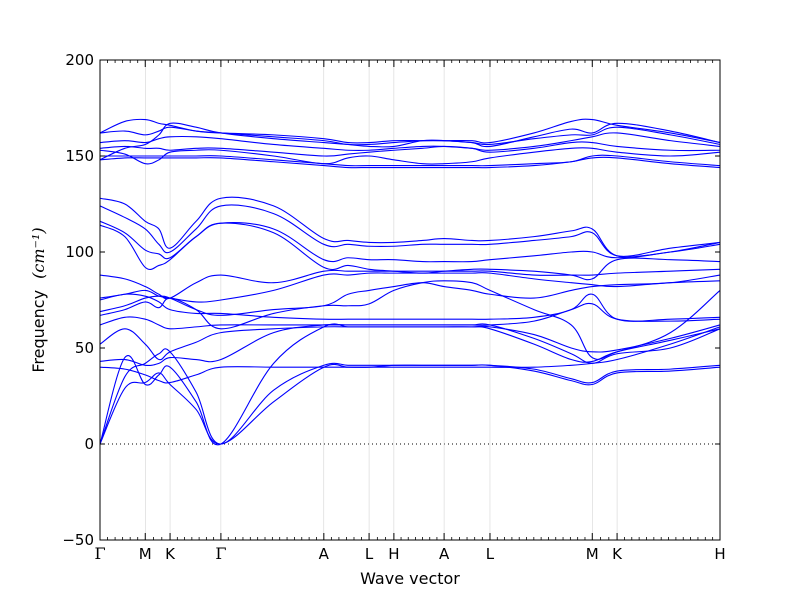 The width and height of the screenshot is (800, 600). What do you see at coordinates (220, 553) in the screenshot?
I see `x-tick-label-3: Γ` at bounding box center [220, 553].